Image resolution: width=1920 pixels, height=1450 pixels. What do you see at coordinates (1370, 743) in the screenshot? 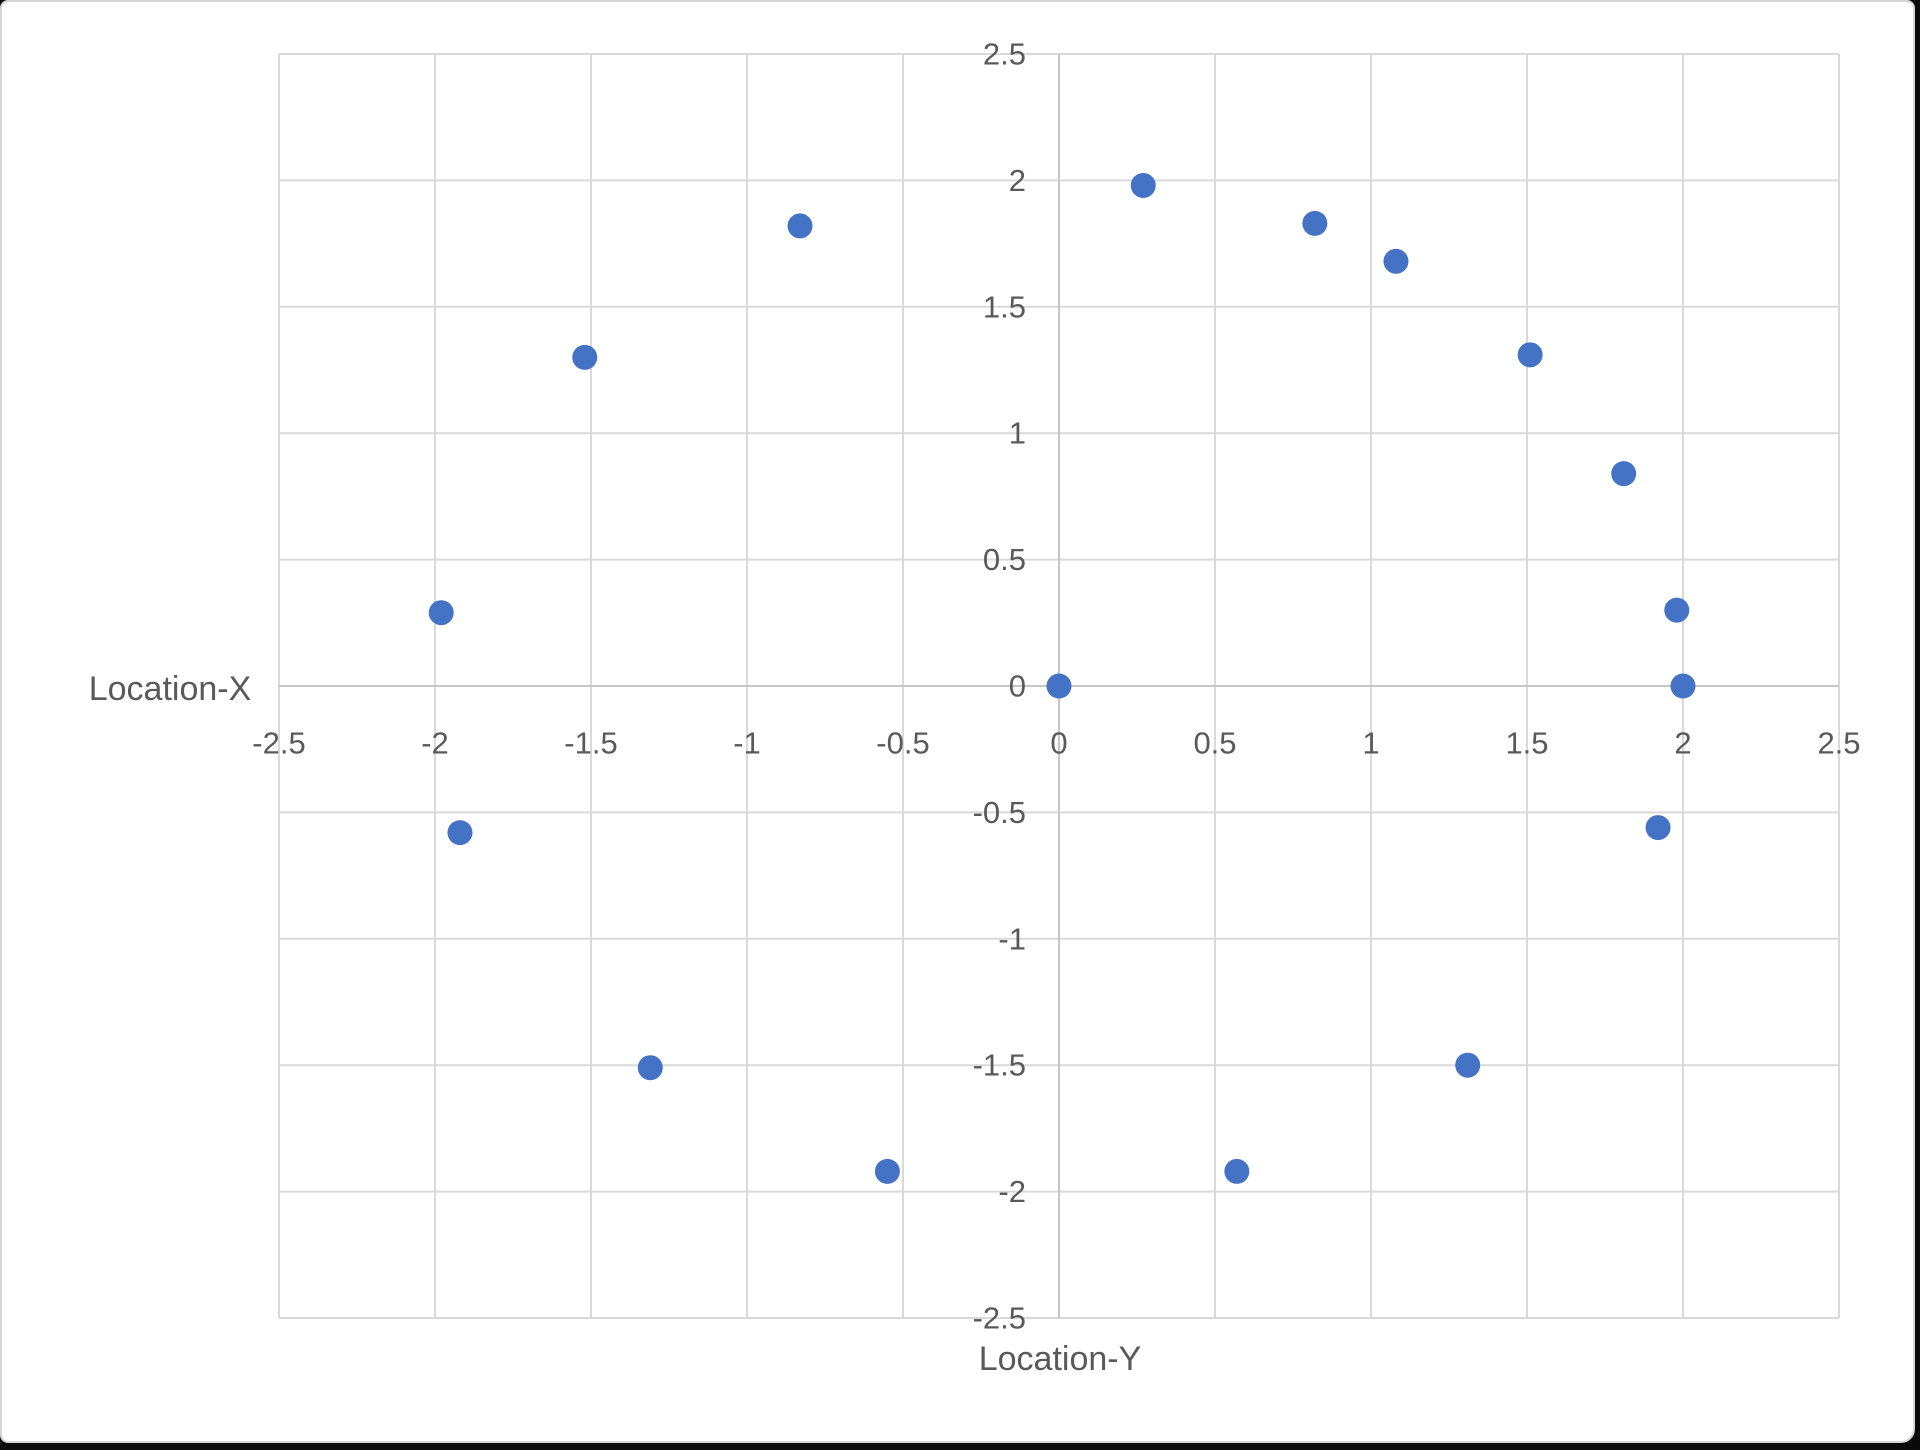
I see `x-tick-label: 1` at bounding box center [1370, 743].